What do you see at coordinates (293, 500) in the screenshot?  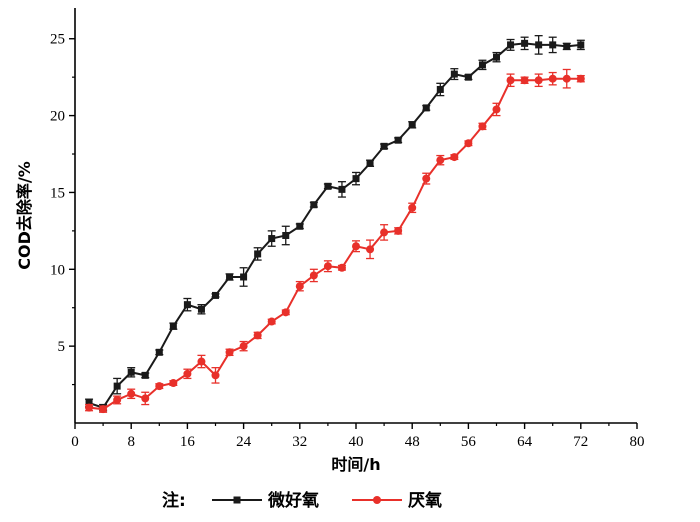 I see `legend-label: 微好氧` at bounding box center [293, 500].